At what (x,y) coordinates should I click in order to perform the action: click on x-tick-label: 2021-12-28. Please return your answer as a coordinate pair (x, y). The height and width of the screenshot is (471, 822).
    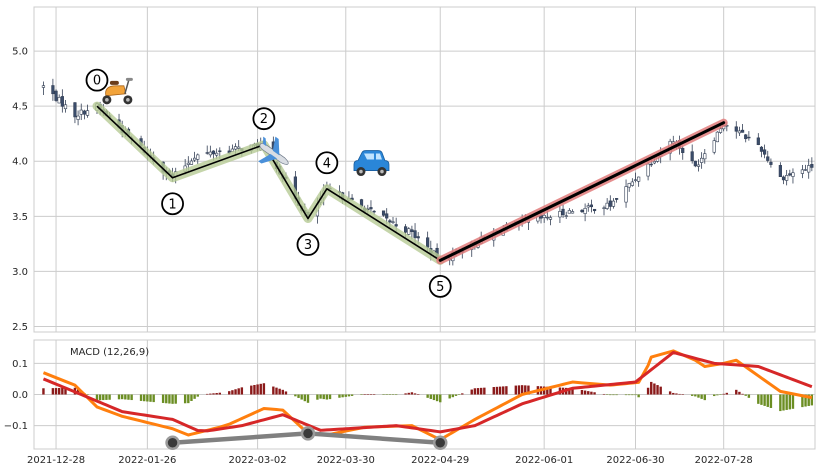
    Looking at the image, I should click on (56, 460).